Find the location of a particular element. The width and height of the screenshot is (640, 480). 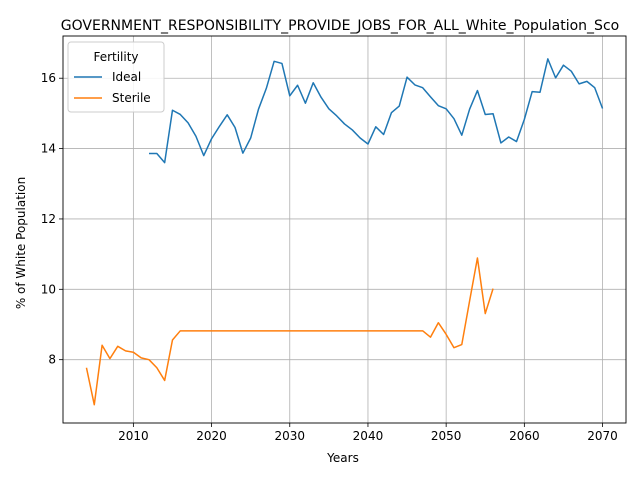

legend-title: Fertility is located at coordinates (115, 57).